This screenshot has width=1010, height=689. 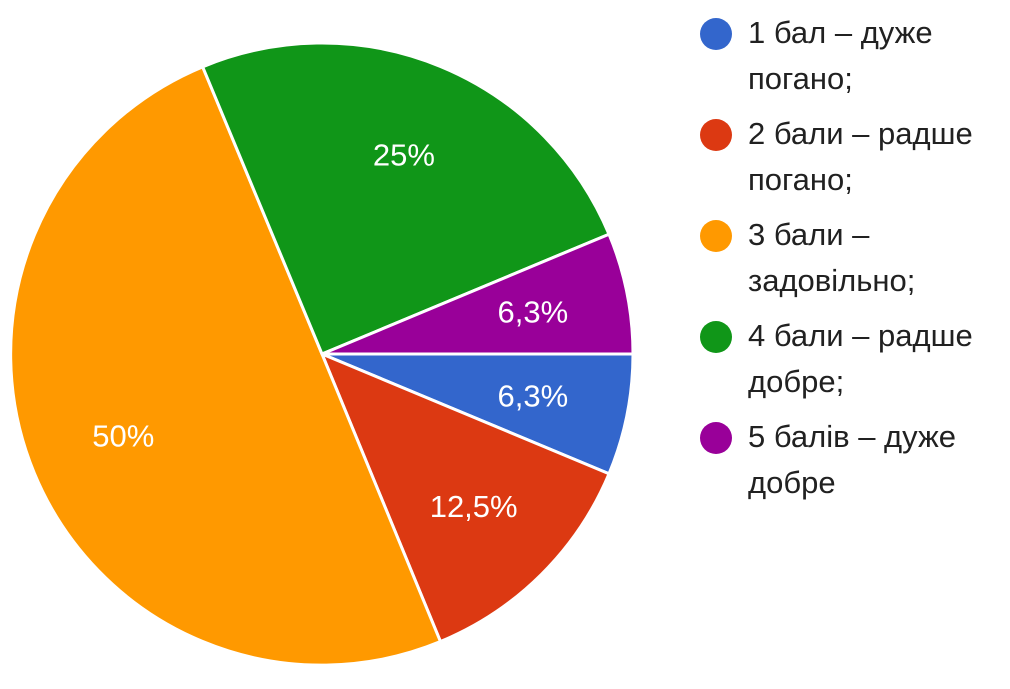 I want to click on legend-label-line: 4 бали – радше, so click(x=860, y=335).